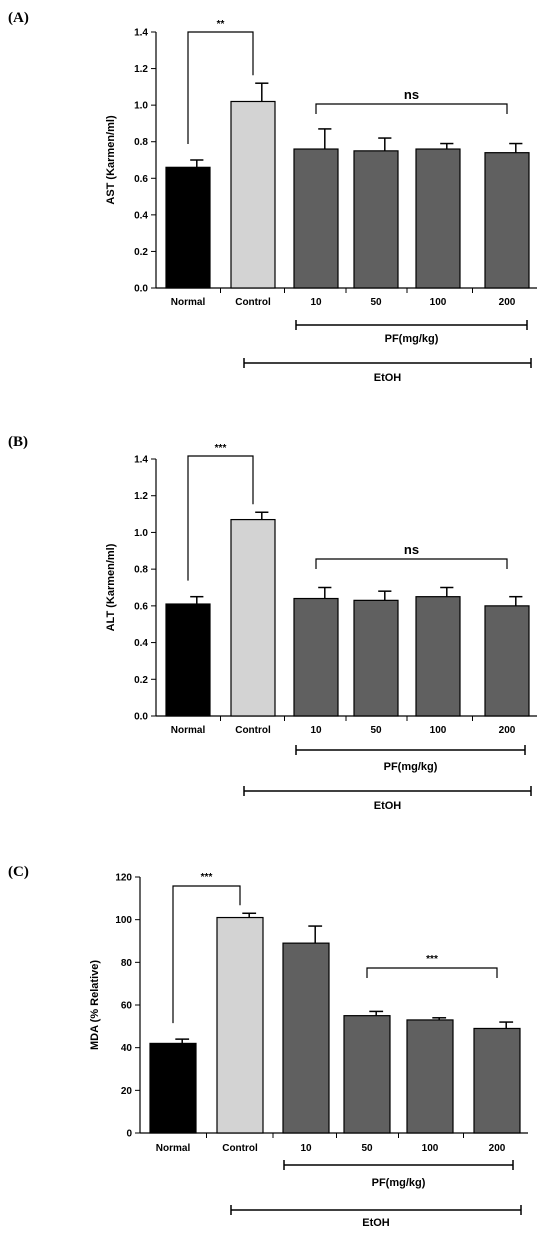 This screenshot has width=550, height=1234. Describe the element at coordinates (129, 1134) in the screenshot. I see `y-tick-label: 0` at that location.